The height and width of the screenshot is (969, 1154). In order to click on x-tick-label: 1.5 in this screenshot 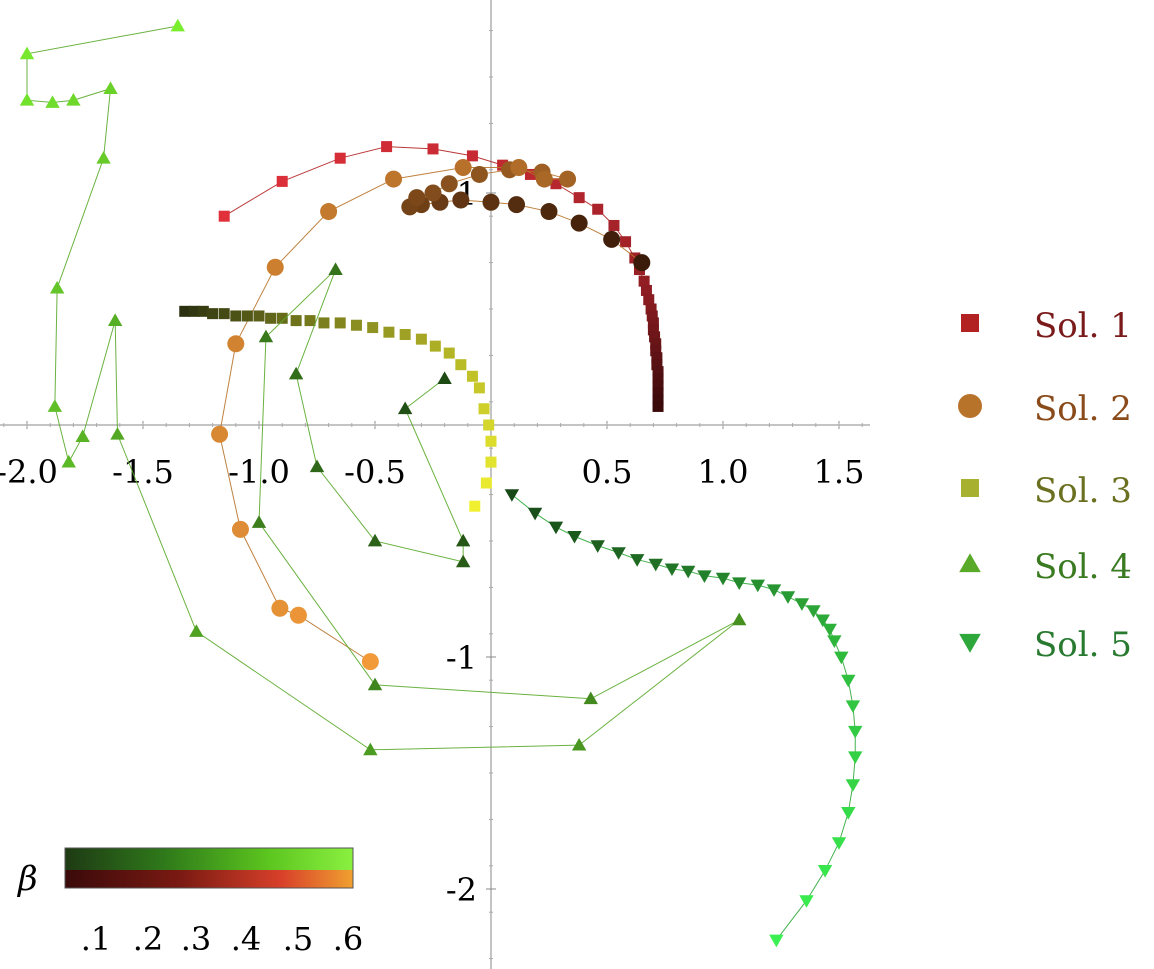, I will do `click(839, 472)`.